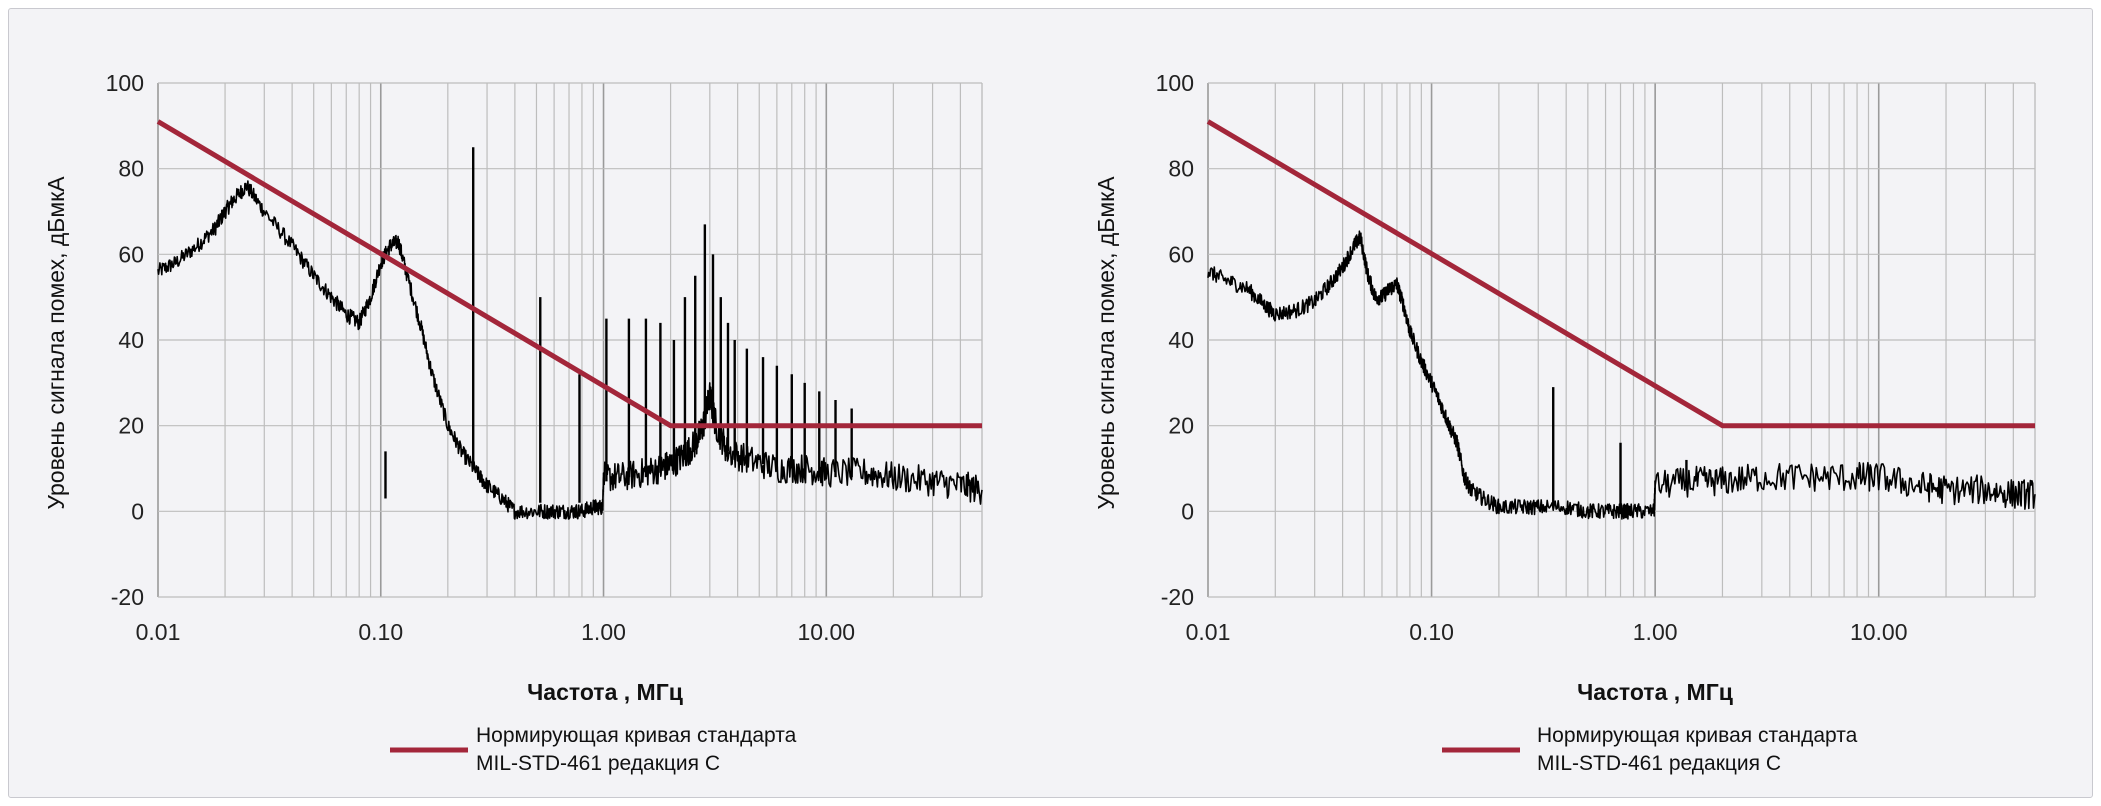 This screenshot has height=806, width=2101. What do you see at coordinates (1621, 375) in the screenshot?
I see `measured-series-line` at bounding box center [1621, 375].